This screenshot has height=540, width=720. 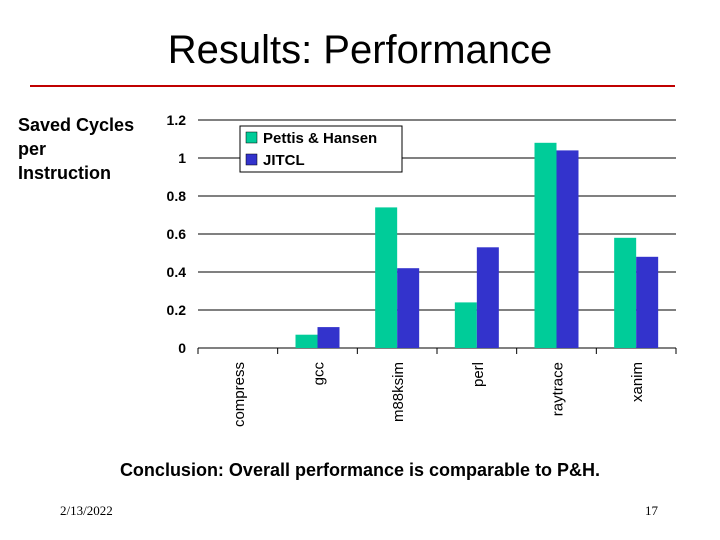 What do you see at coordinates (647, 302) in the screenshot?
I see `bar-jitcl-xanim` at bounding box center [647, 302].